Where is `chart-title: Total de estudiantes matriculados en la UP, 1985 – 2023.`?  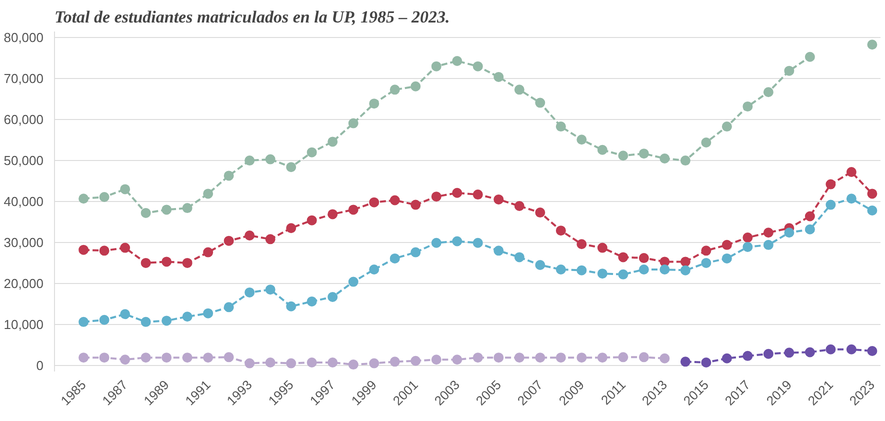
chart-title: Total de estudiantes matriculados en la UP, 1985 – 2023. is located at coordinates (252, 17).